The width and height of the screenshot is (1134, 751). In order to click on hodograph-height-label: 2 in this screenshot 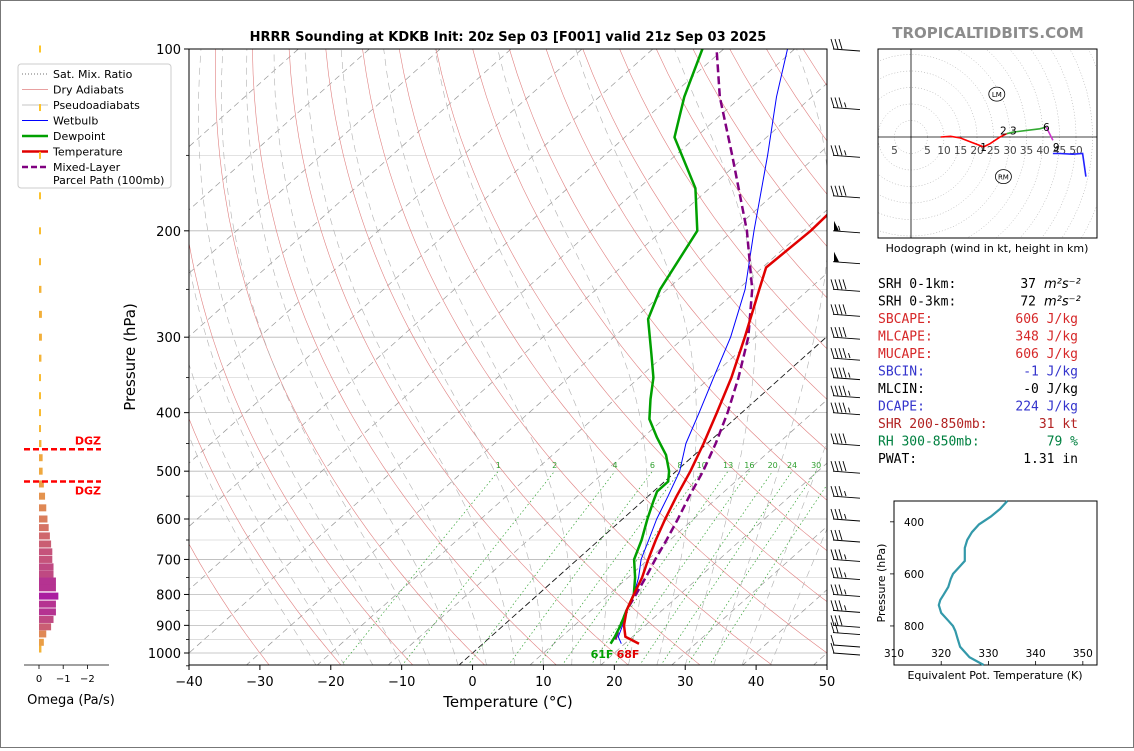, I will do `click(1003, 131)`.